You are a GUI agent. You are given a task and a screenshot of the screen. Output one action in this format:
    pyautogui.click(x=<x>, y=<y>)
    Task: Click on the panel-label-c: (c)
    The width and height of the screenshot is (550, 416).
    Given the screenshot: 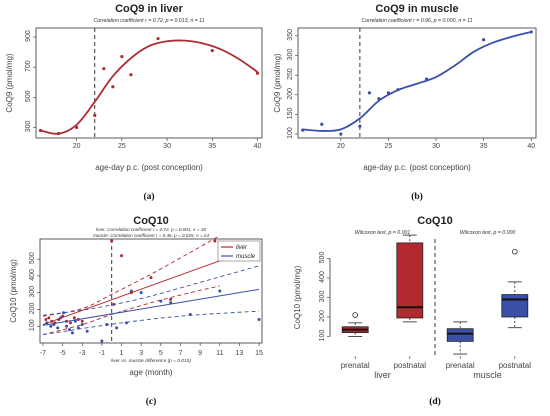 What is the action you would take?
    pyautogui.click(x=151, y=401)
    